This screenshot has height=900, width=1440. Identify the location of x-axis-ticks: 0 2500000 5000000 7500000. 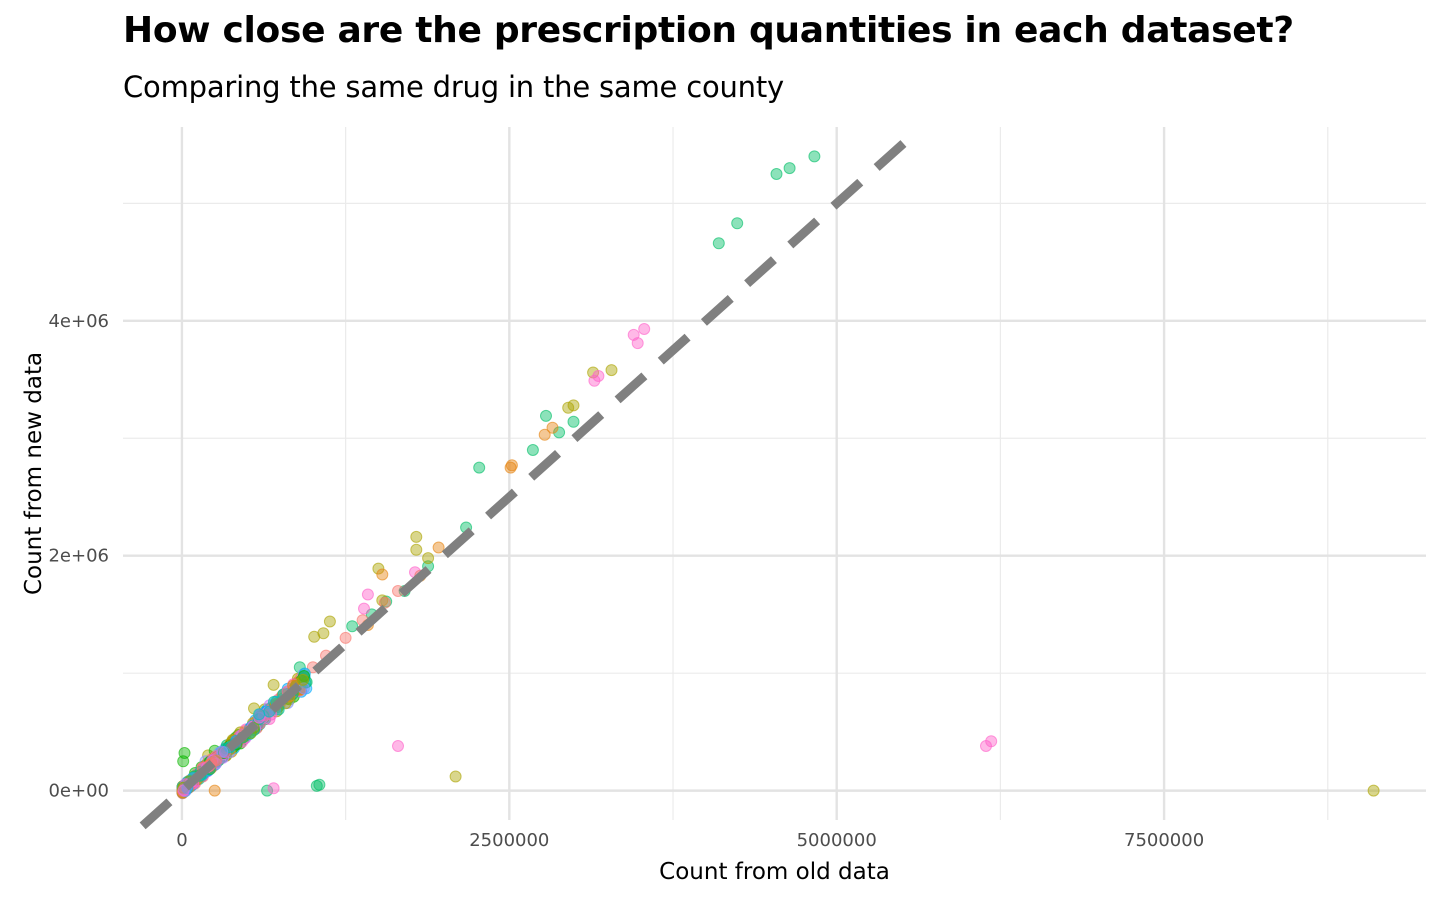
(690, 840).